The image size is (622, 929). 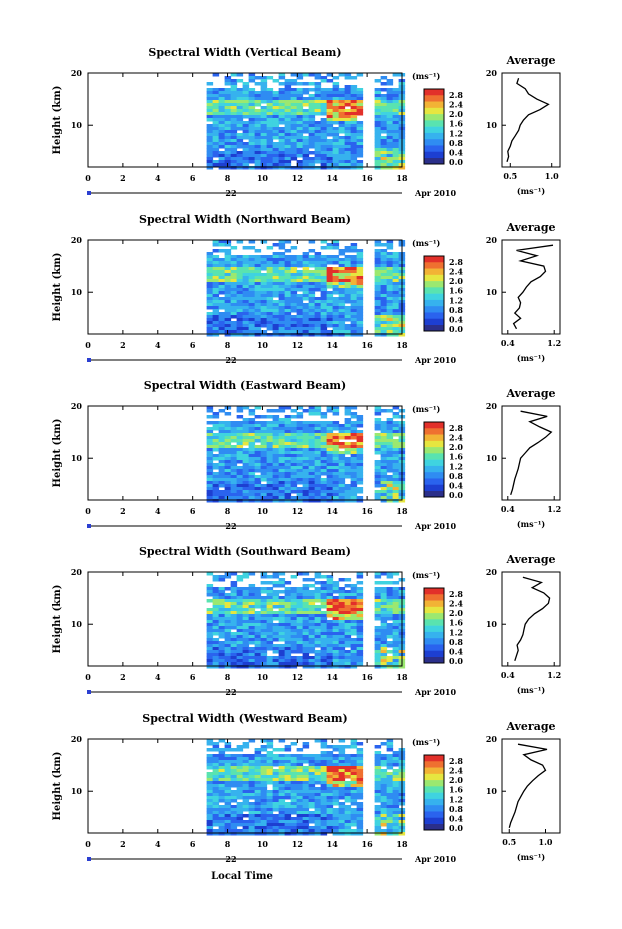 What do you see at coordinates (456, 162) in the screenshot?
I see `colorbar-tick-label: 0.0` at bounding box center [456, 162].